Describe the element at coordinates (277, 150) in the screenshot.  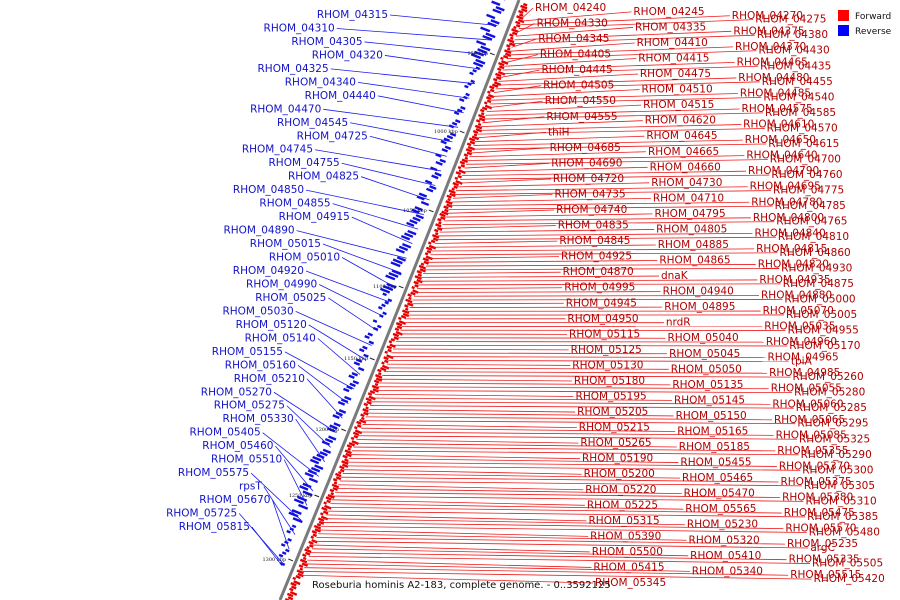
I see `reverse-gene-label: RHOM_04745` at that location.